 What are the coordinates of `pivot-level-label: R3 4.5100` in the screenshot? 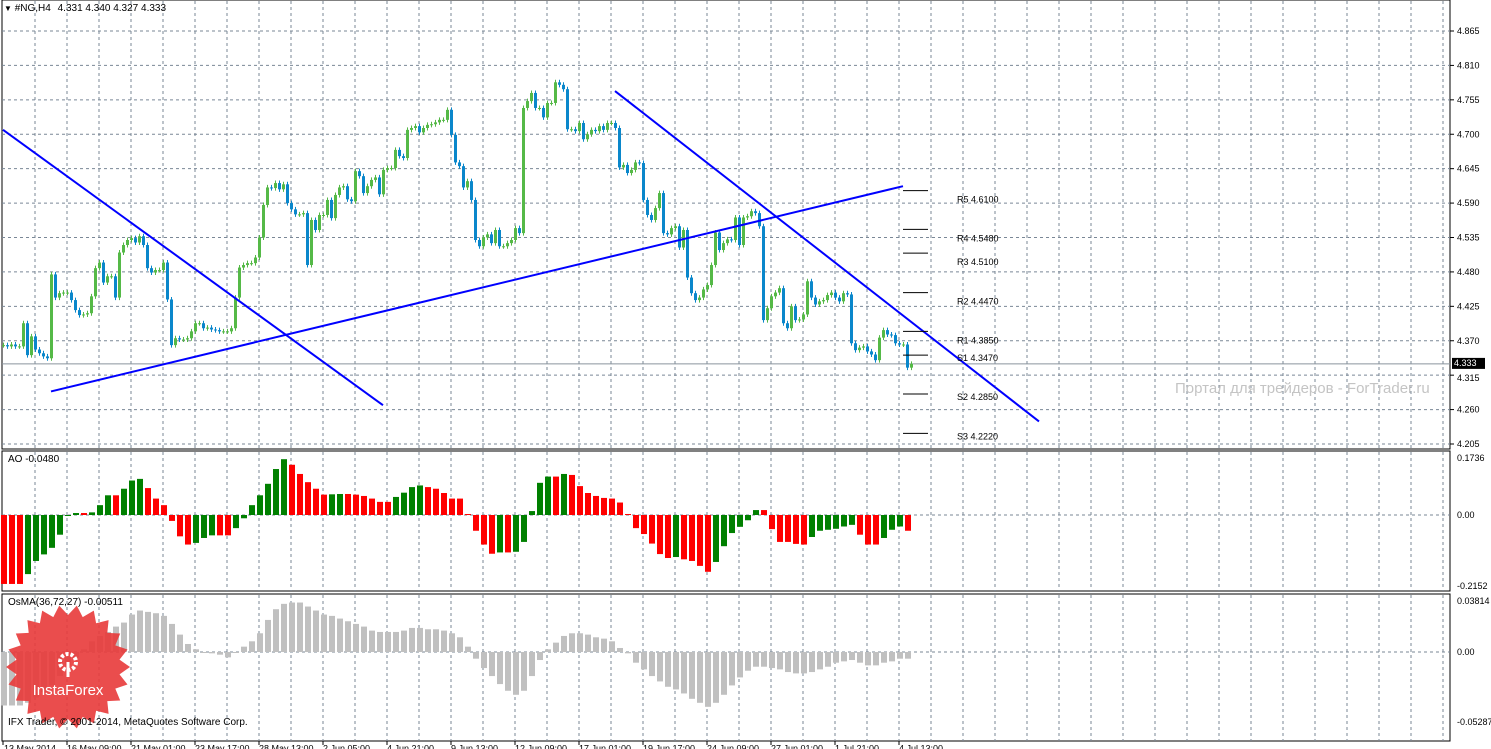 It's located at (978, 262).